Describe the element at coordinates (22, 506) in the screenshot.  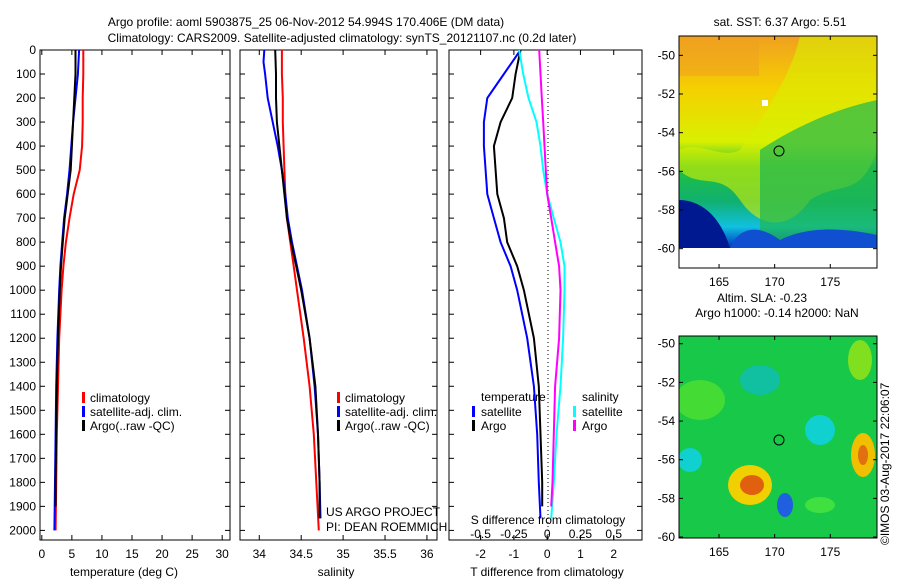
I see `y-tick-label: 1900` at that location.